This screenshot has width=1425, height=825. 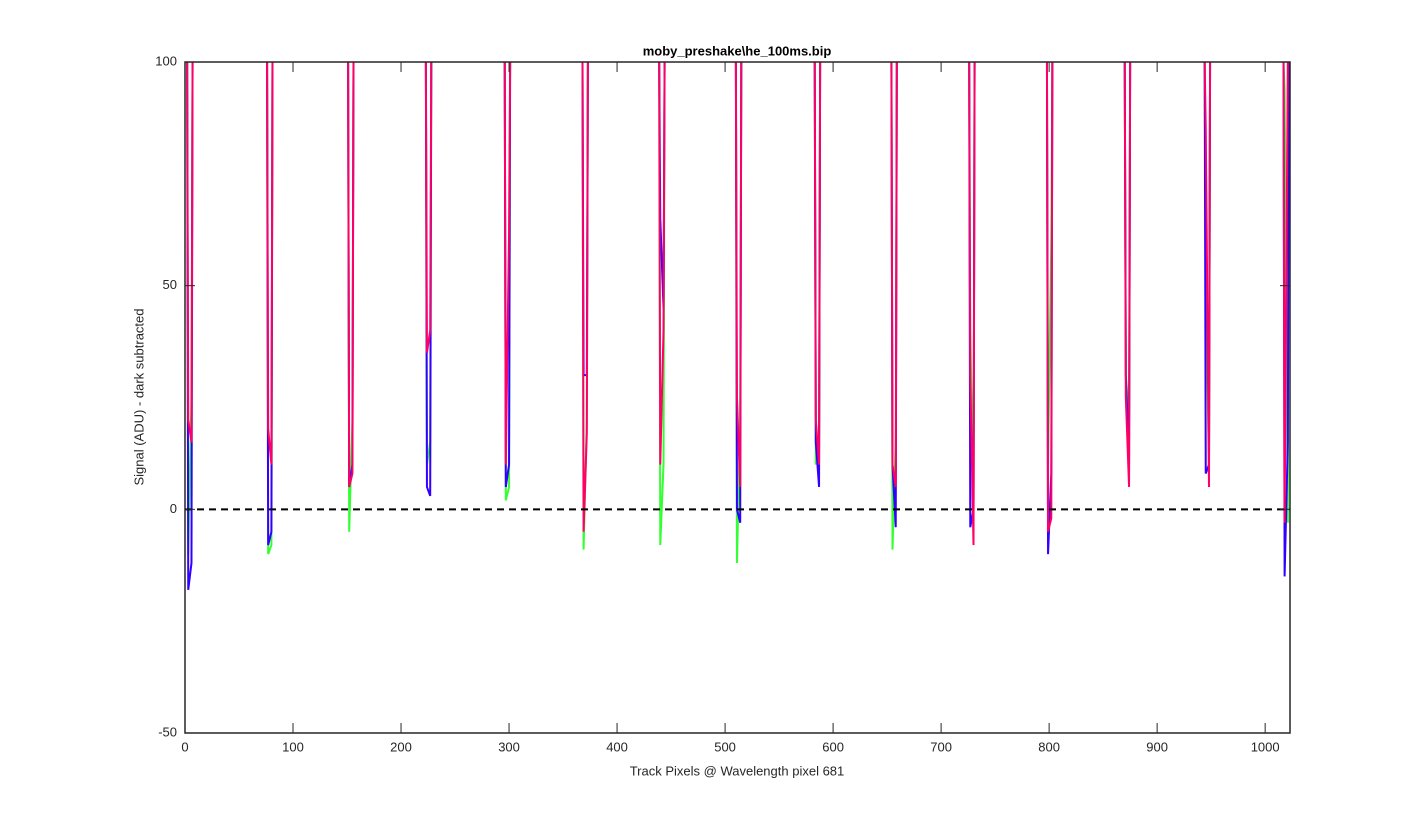 What do you see at coordinates (138, 396) in the screenshot?
I see `y-axis-label: Signal (ADU) - dark subtracted` at bounding box center [138, 396].